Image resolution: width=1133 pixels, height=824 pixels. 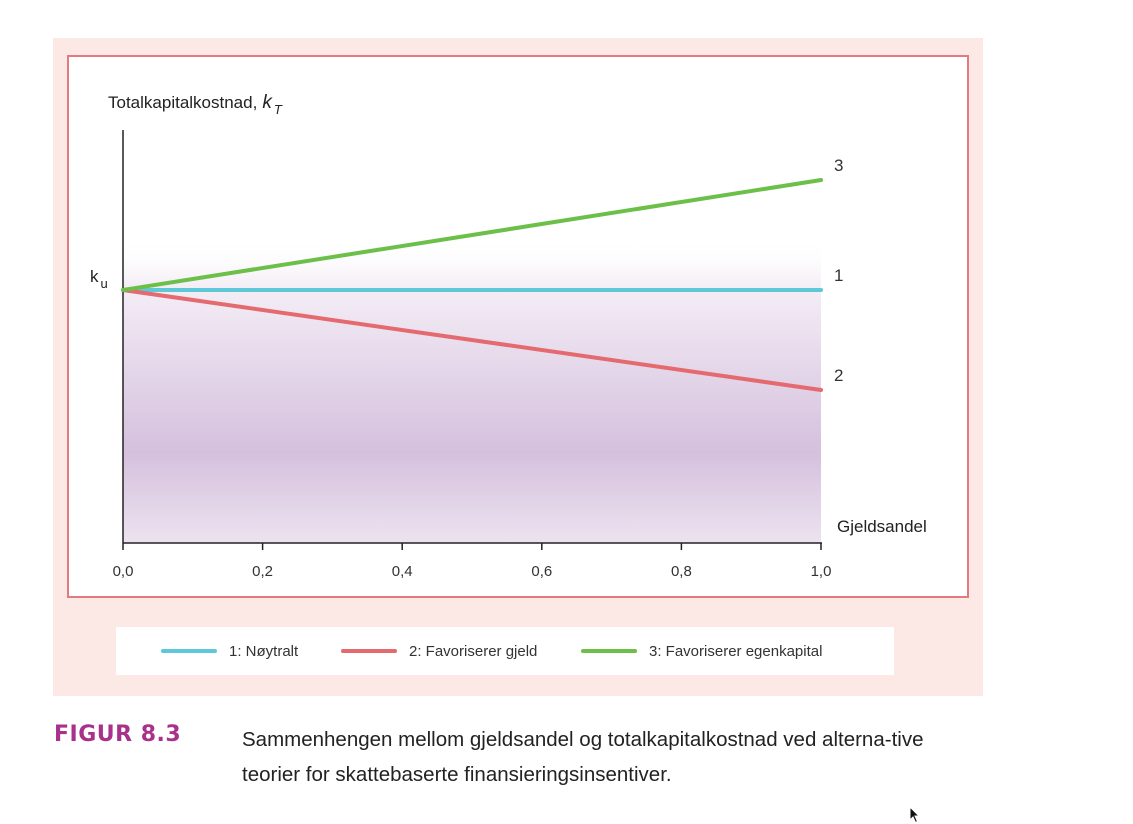 I want to click on series-end-label-3: 3, so click(x=838, y=165).